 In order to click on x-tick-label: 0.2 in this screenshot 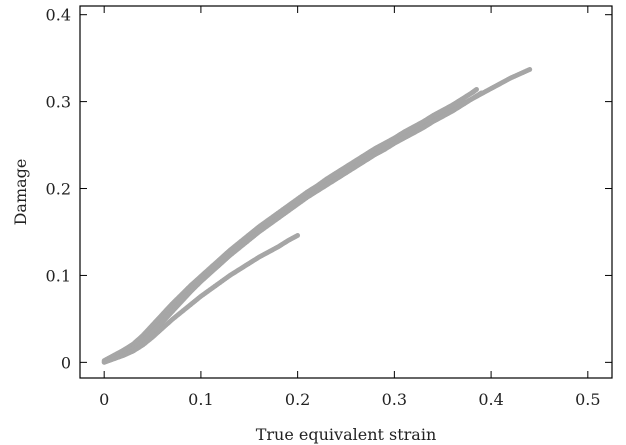, I will do `click(297, 399)`.